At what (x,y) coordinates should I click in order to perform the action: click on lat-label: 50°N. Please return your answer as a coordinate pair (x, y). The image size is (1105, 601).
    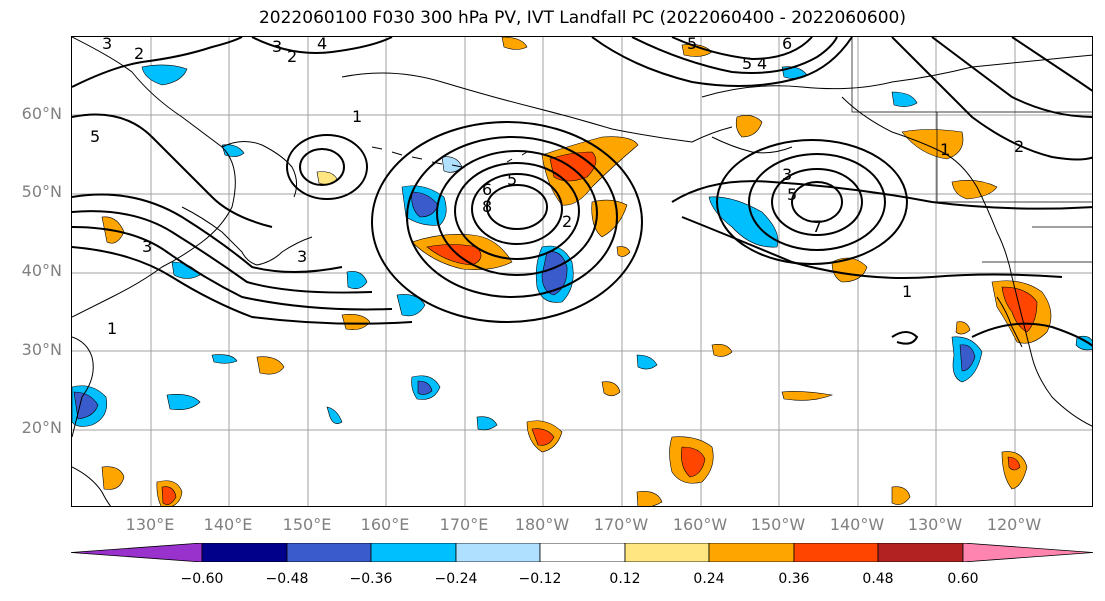
    Looking at the image, I should click on (41, 191).